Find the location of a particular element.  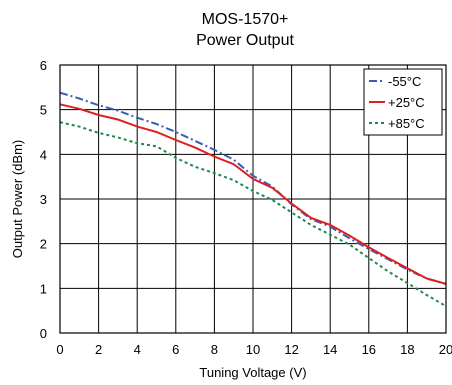

x-tick-label: 2 is located at coordinates (98, 349).